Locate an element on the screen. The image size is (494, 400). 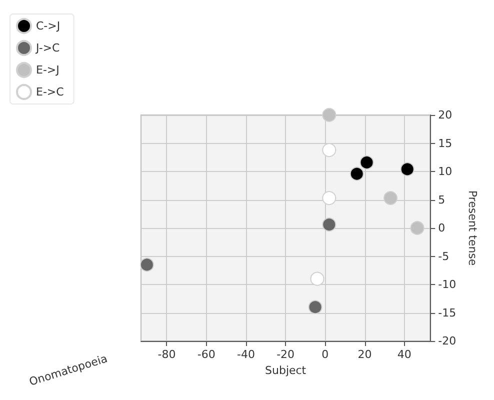
y-tick-label: -20 is located at coordinates (447, 341).